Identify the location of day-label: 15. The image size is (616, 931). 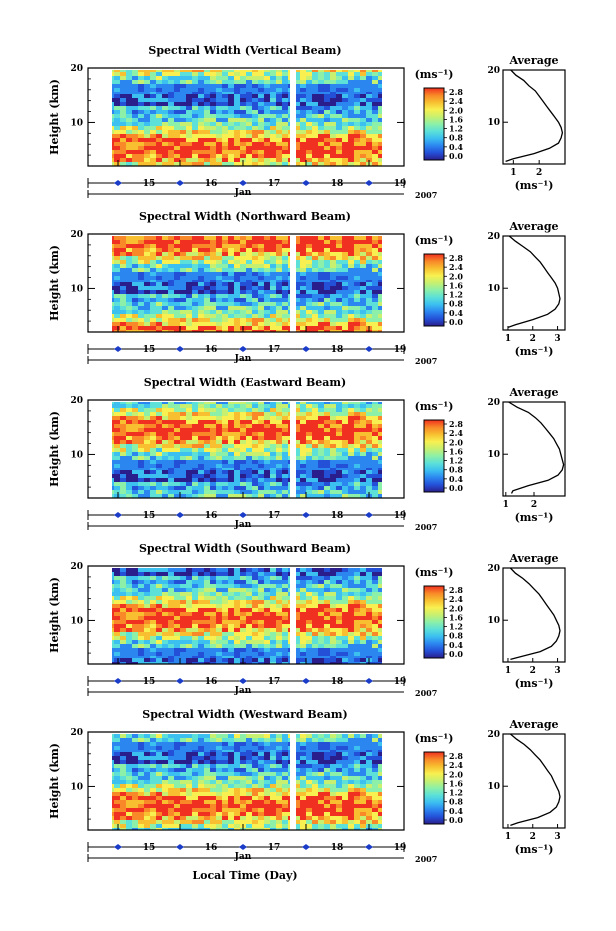
(149, 350).